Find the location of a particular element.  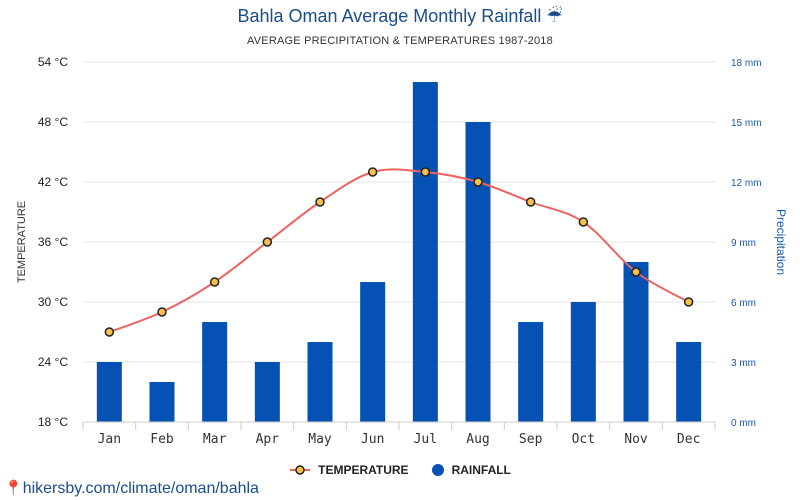

y-right-tick-label: 9 mm is located at coordinates (743, 243).